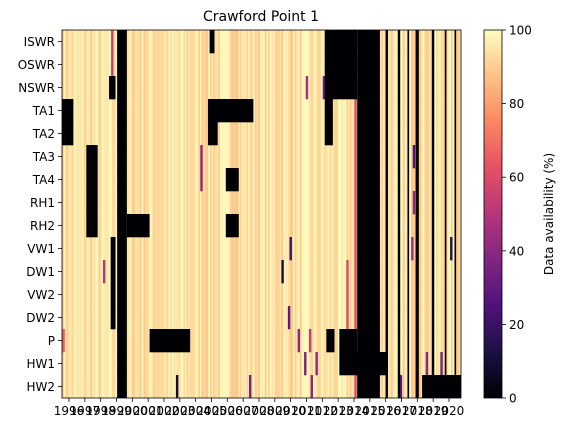 This screenshot has height=433, width=568. I want to click on y-tick-label: DW2, so click(40, 318).